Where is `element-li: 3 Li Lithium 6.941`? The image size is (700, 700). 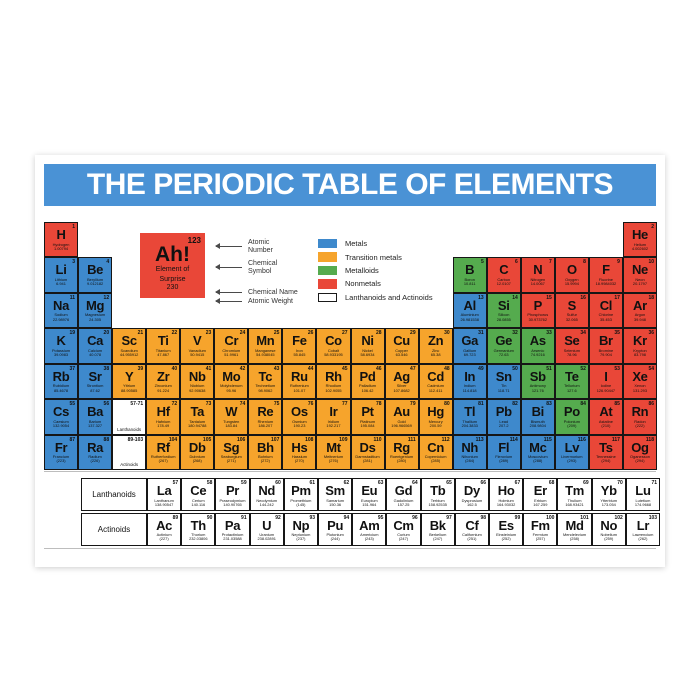
element-li: 3 Li Lithium 6.941 is located at coordinates (61, 275).